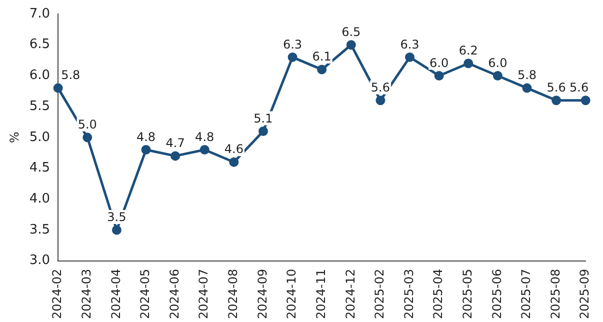 This screenshot has width=603, height=322. I want to click on x-tick-label: 2024-06, so click(174, 293).